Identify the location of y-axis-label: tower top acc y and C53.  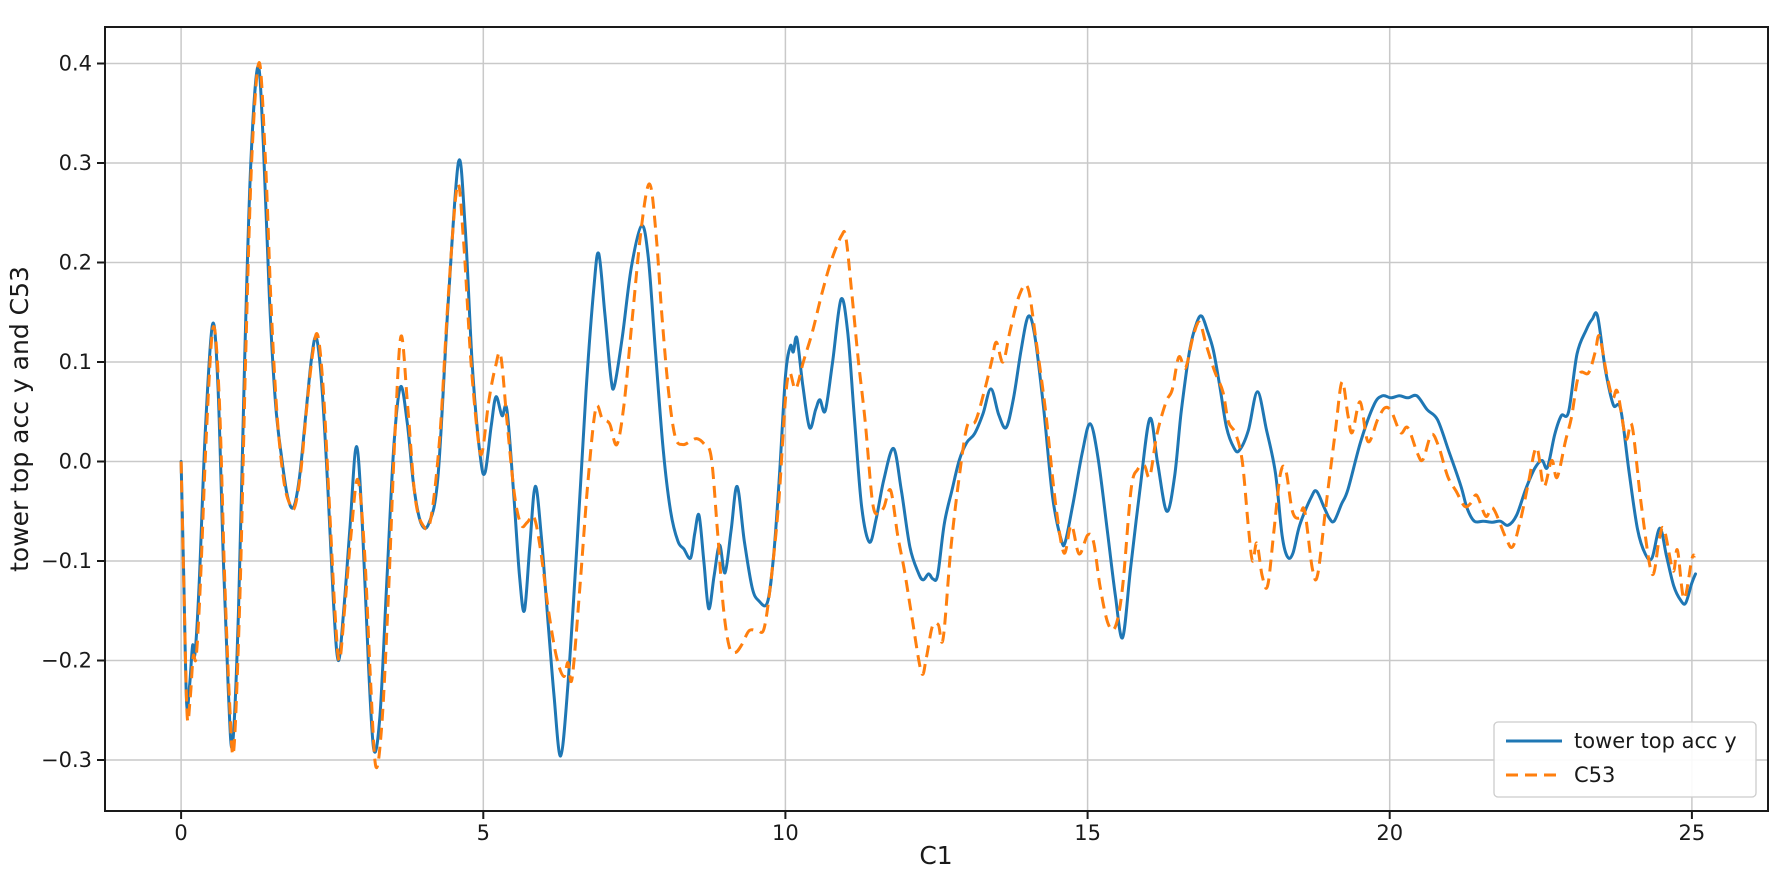
(19, 419).